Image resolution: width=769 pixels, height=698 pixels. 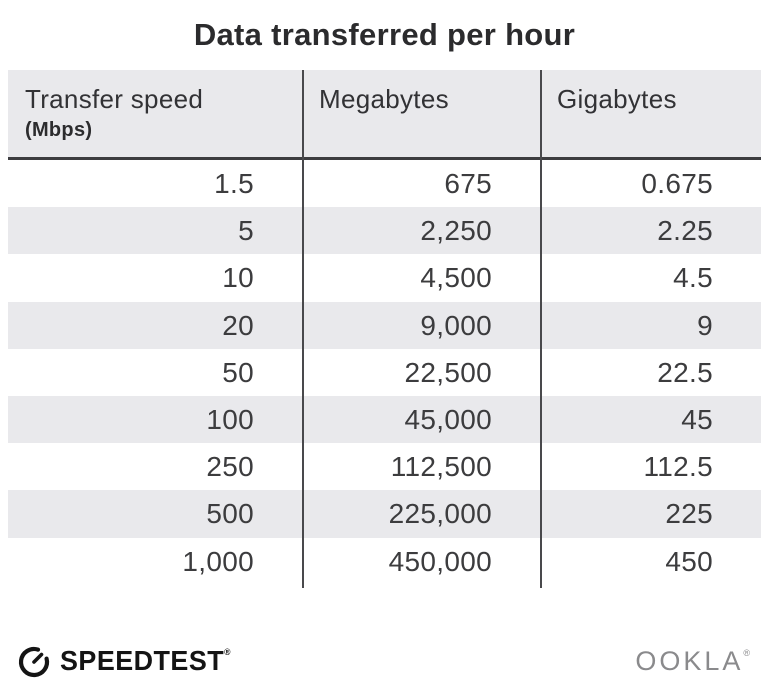 I want to click on table-cell: 450,000, so click(x=440, y=561).